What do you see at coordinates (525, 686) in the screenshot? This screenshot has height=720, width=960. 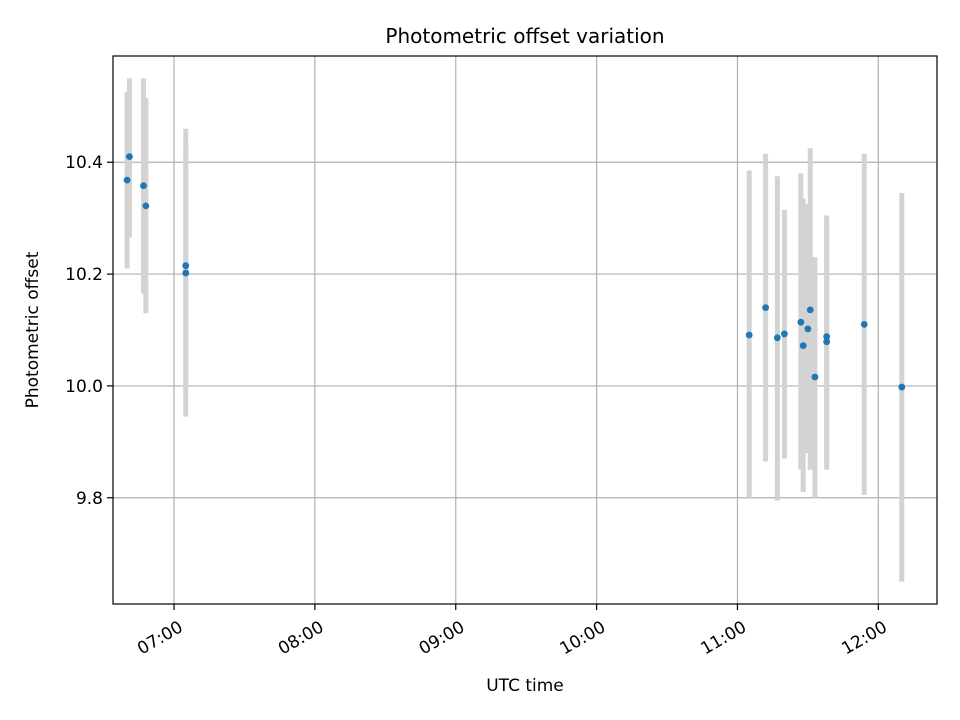 I see `x-axis-title: UTC time` at bounding box center [525, 686].